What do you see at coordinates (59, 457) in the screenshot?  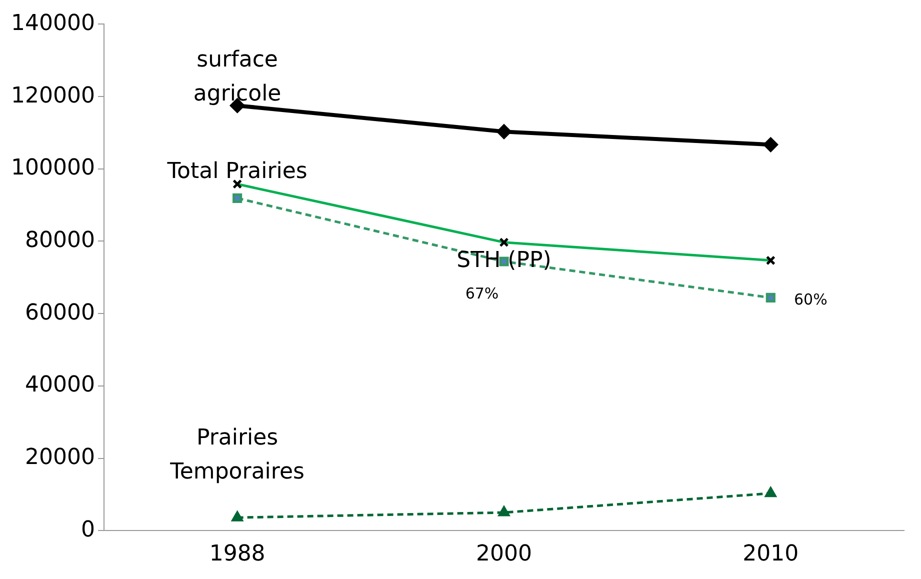 I see `y-tick-label: 20000` at bounding box center [59, 457].